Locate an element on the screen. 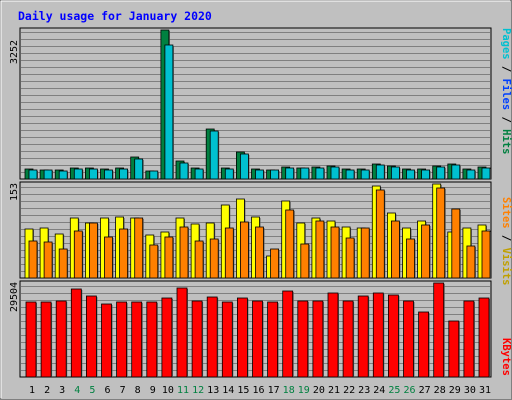 The height and width of the screenshot is (400, 512). visits-ymax-label: 153 is located at coordinates (14, 192).